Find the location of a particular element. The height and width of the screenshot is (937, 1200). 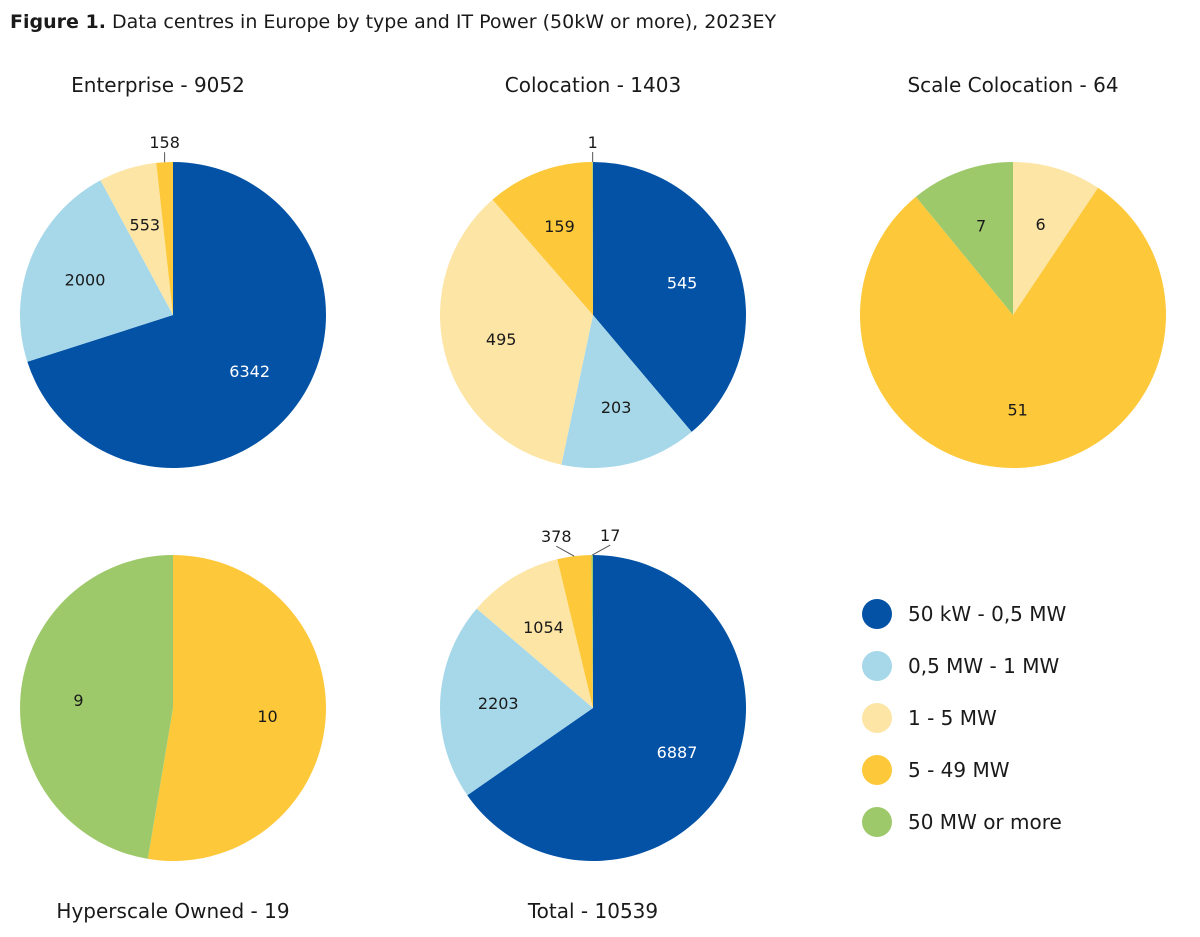

legend-item: 50 kW - 0,5 MW is located at coordinates (964, 614).